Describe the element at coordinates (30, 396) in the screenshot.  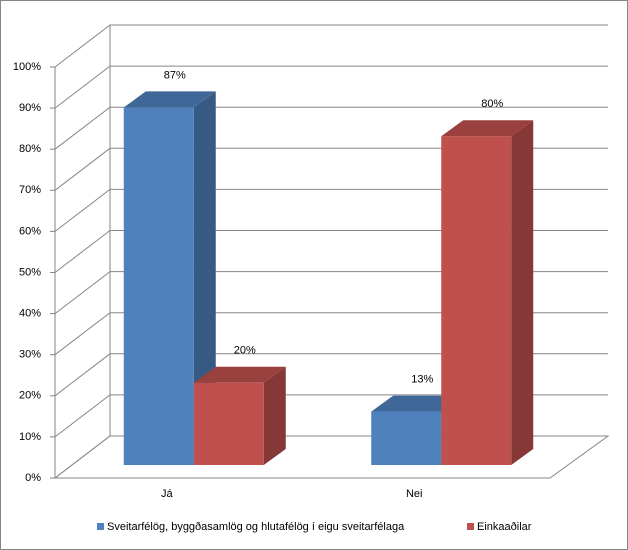
I see `y-tick-label: 20%` at that location.